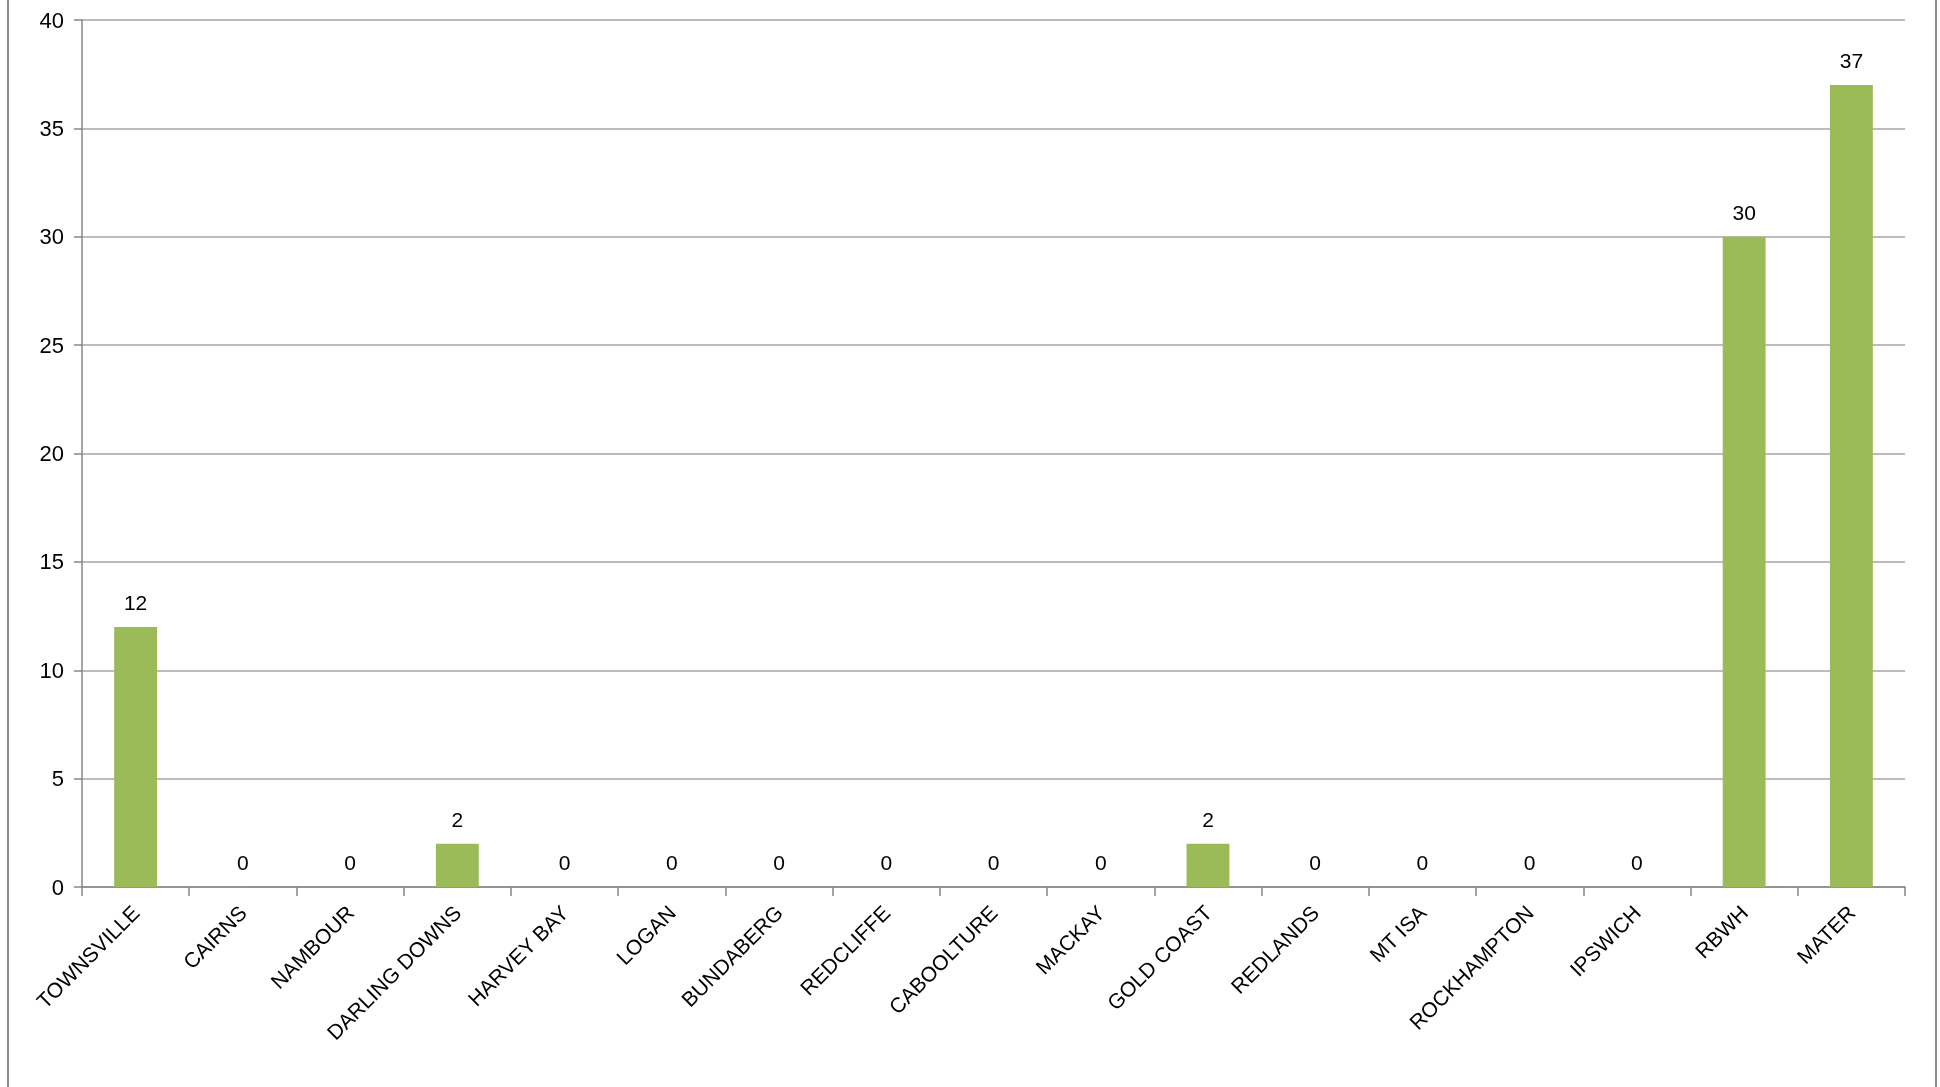  What do you see at coordinates (51, 453) in the screenshot?
I see `y-tick-label: 20` at bounding box center [51, 453].